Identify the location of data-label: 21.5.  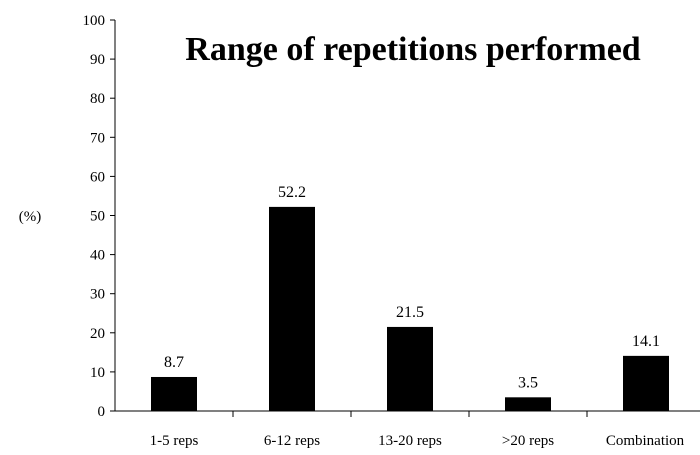
(410, 312).